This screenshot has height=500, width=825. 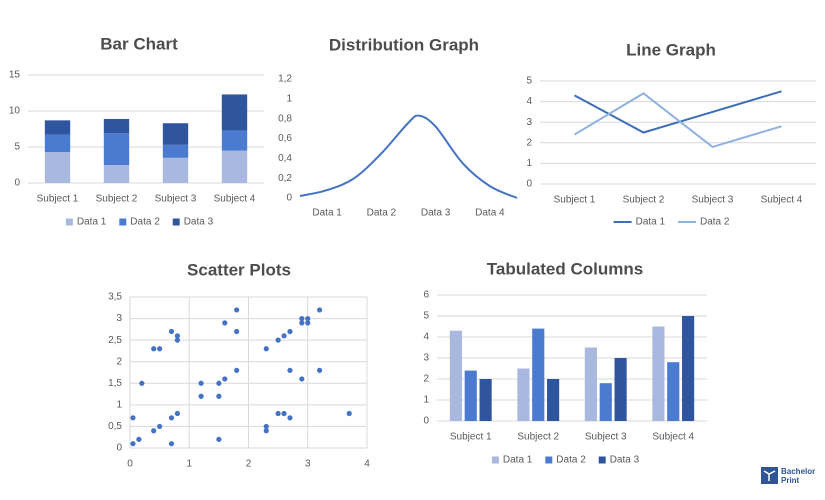 I want to click on x-tick-label: Data 4, so click(x=490, y=213).